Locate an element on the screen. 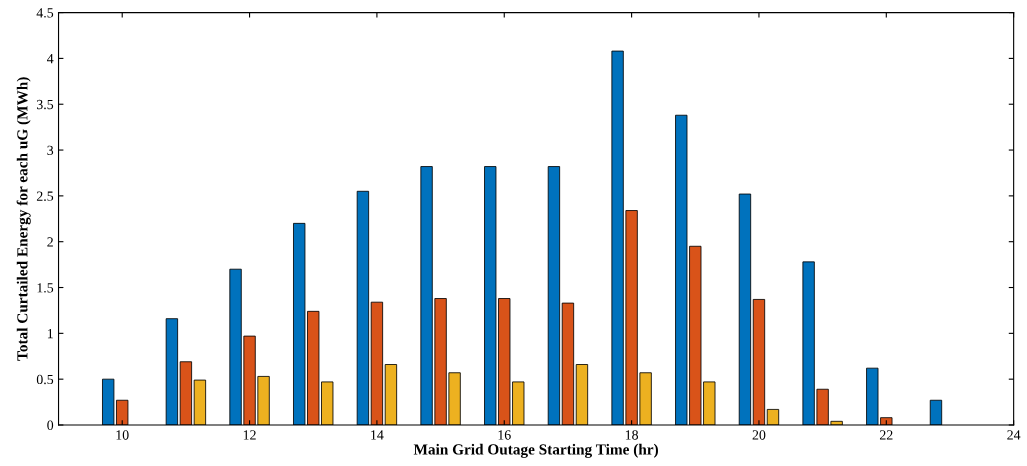  y-tick-label: 0 is located at coordinates (50, 425).